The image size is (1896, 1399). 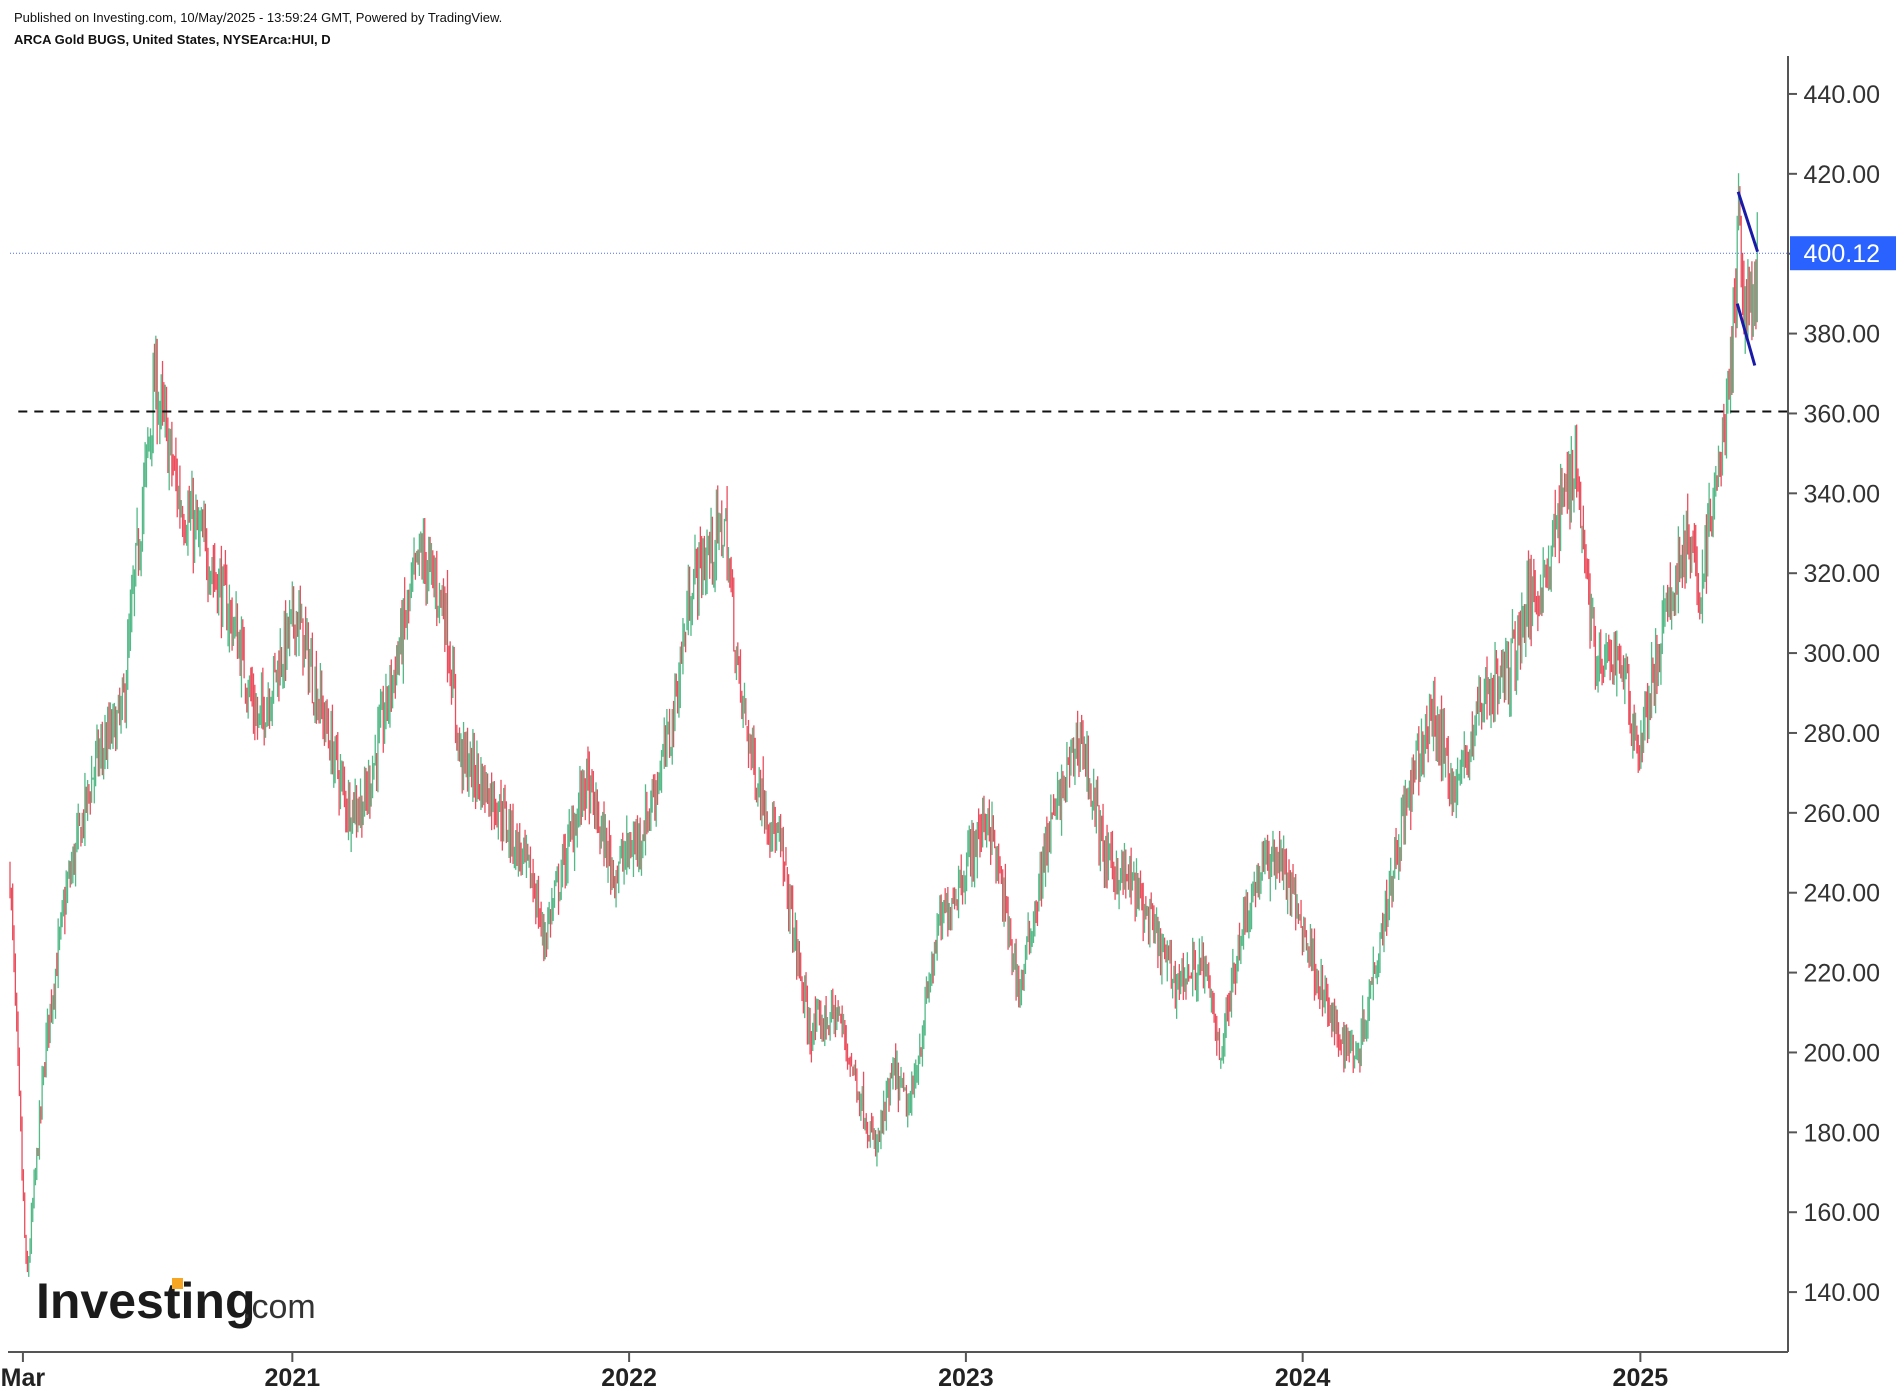 I want to click on overlays-layer, so click(x=899, y=302).